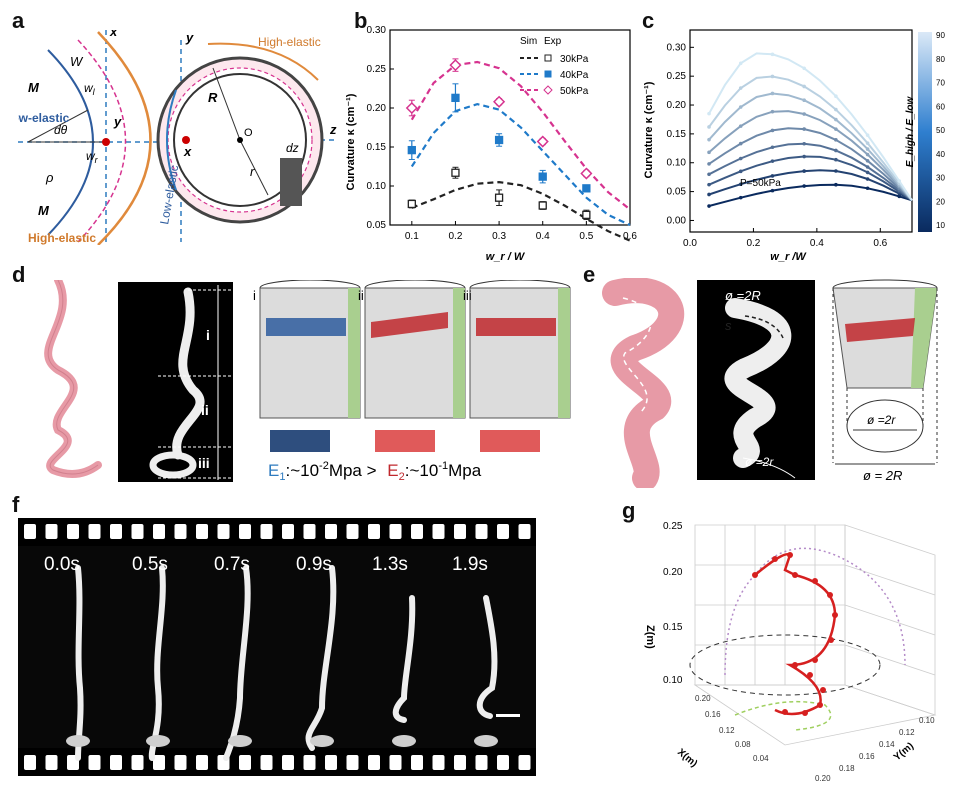  I want to click on axis-x-label-right: x, so click(187, 151).